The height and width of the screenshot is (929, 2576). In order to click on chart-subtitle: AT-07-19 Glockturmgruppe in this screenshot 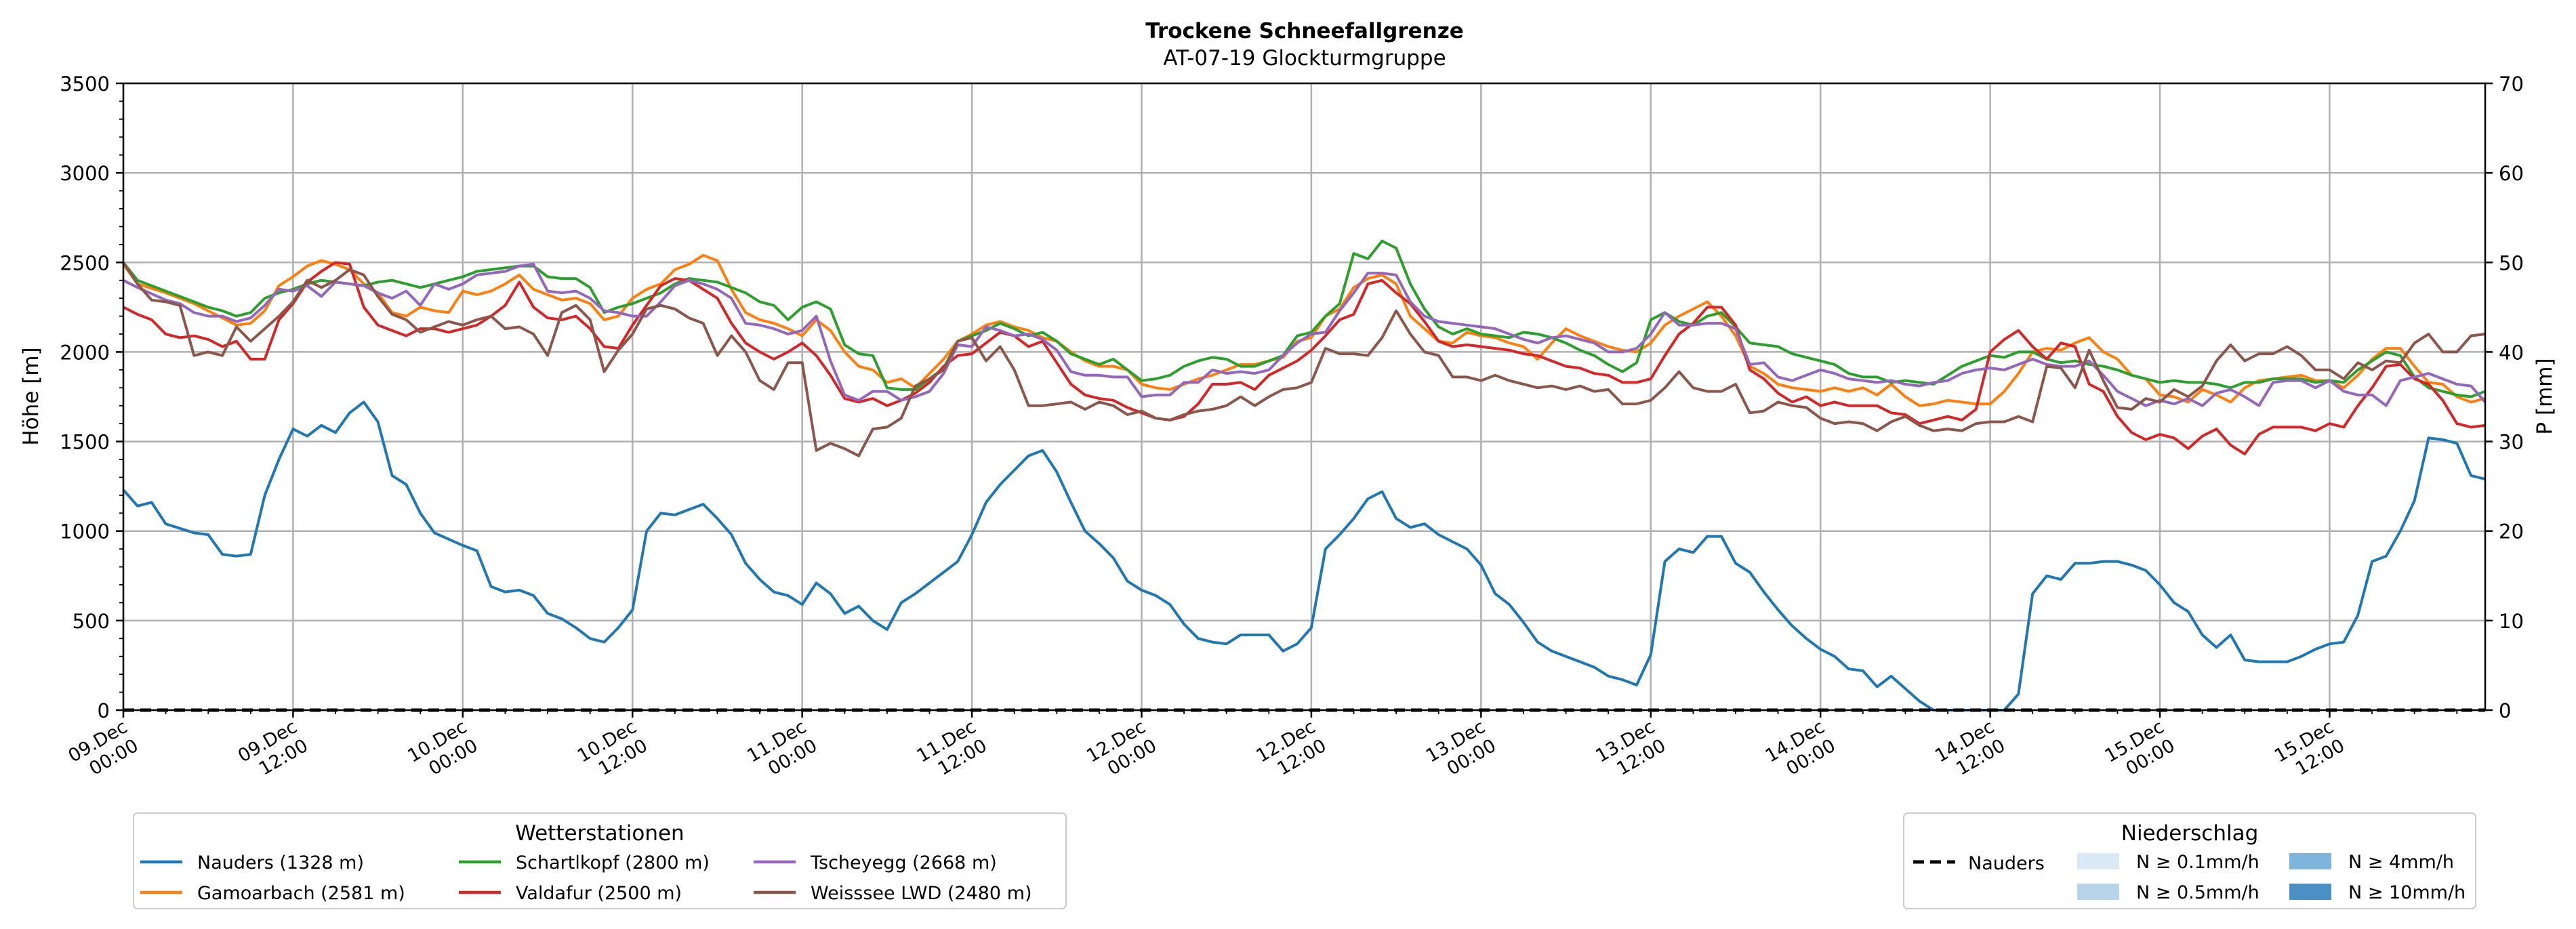, I will do `click(1305, 58)`.